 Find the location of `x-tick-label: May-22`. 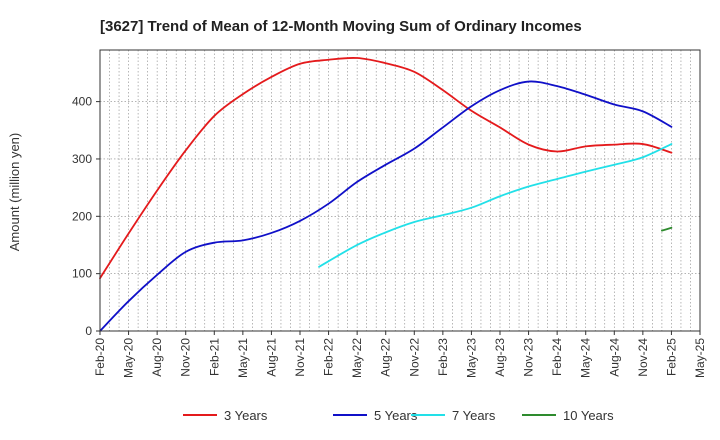

x-tick-label: May-22 is located at coordinates (357, 358).